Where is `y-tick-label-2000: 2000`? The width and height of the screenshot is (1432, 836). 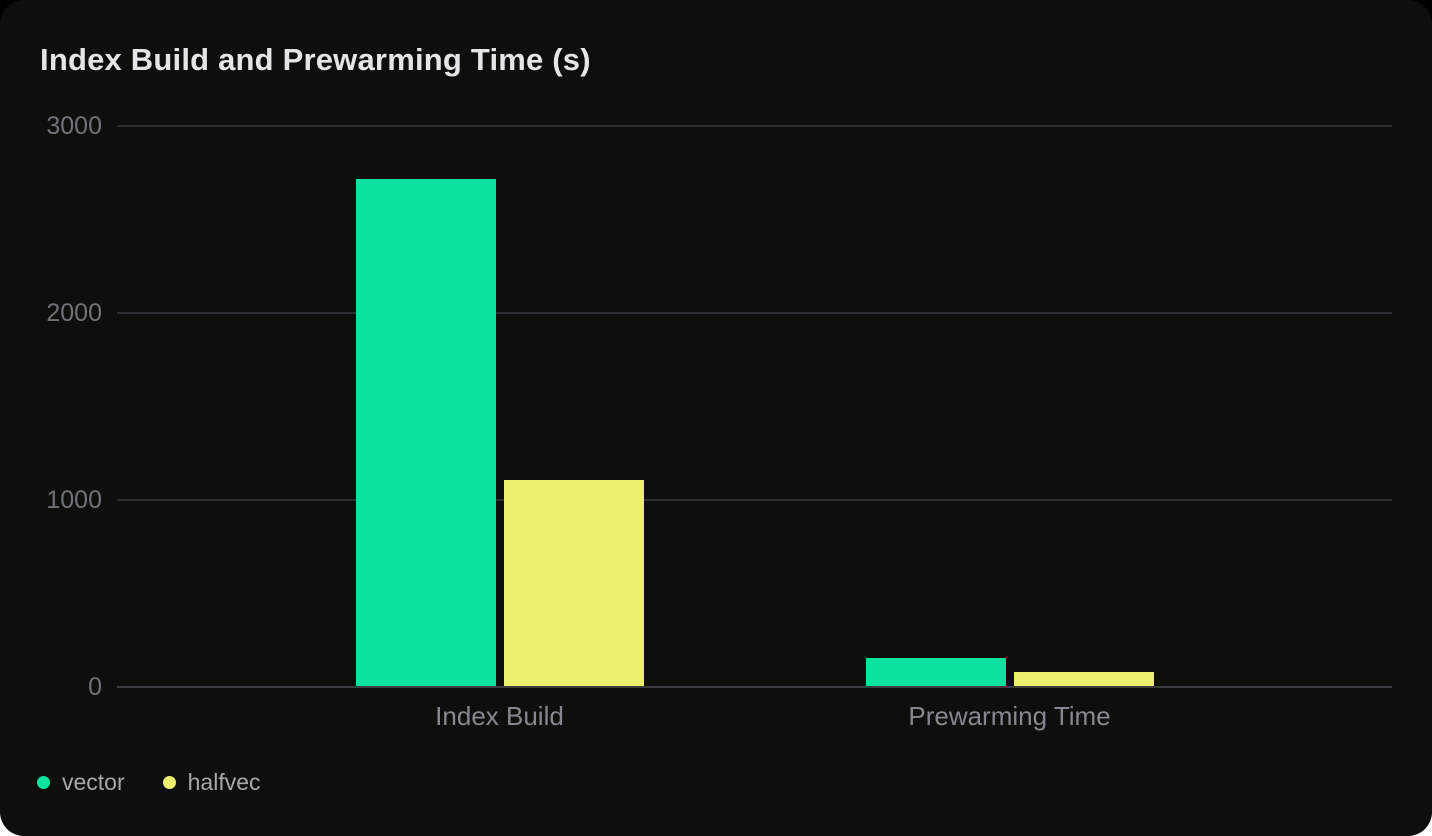 y-tick-label-2000: 2000 is located at coordinates (74, 312).